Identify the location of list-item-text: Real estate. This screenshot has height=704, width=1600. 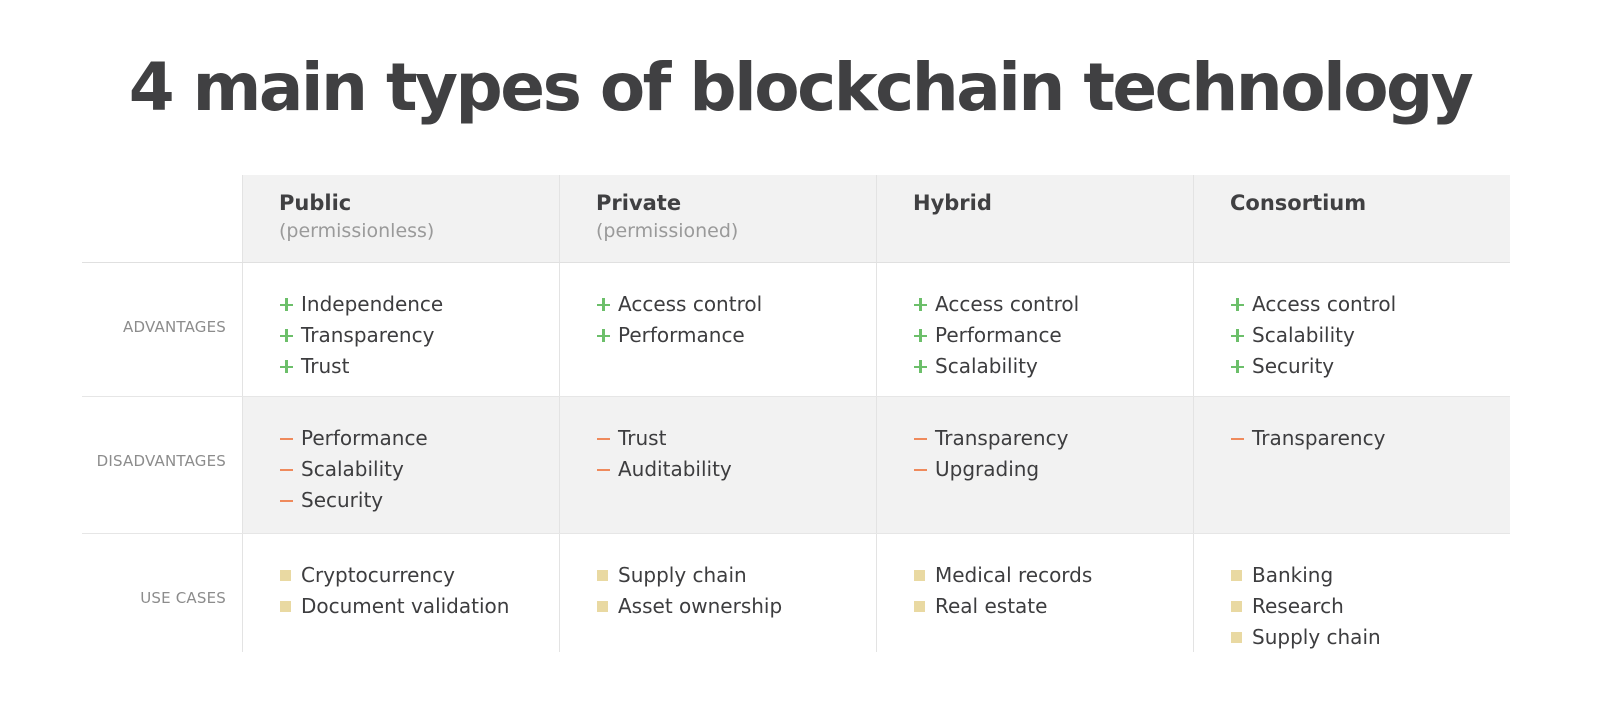
(991, 606).